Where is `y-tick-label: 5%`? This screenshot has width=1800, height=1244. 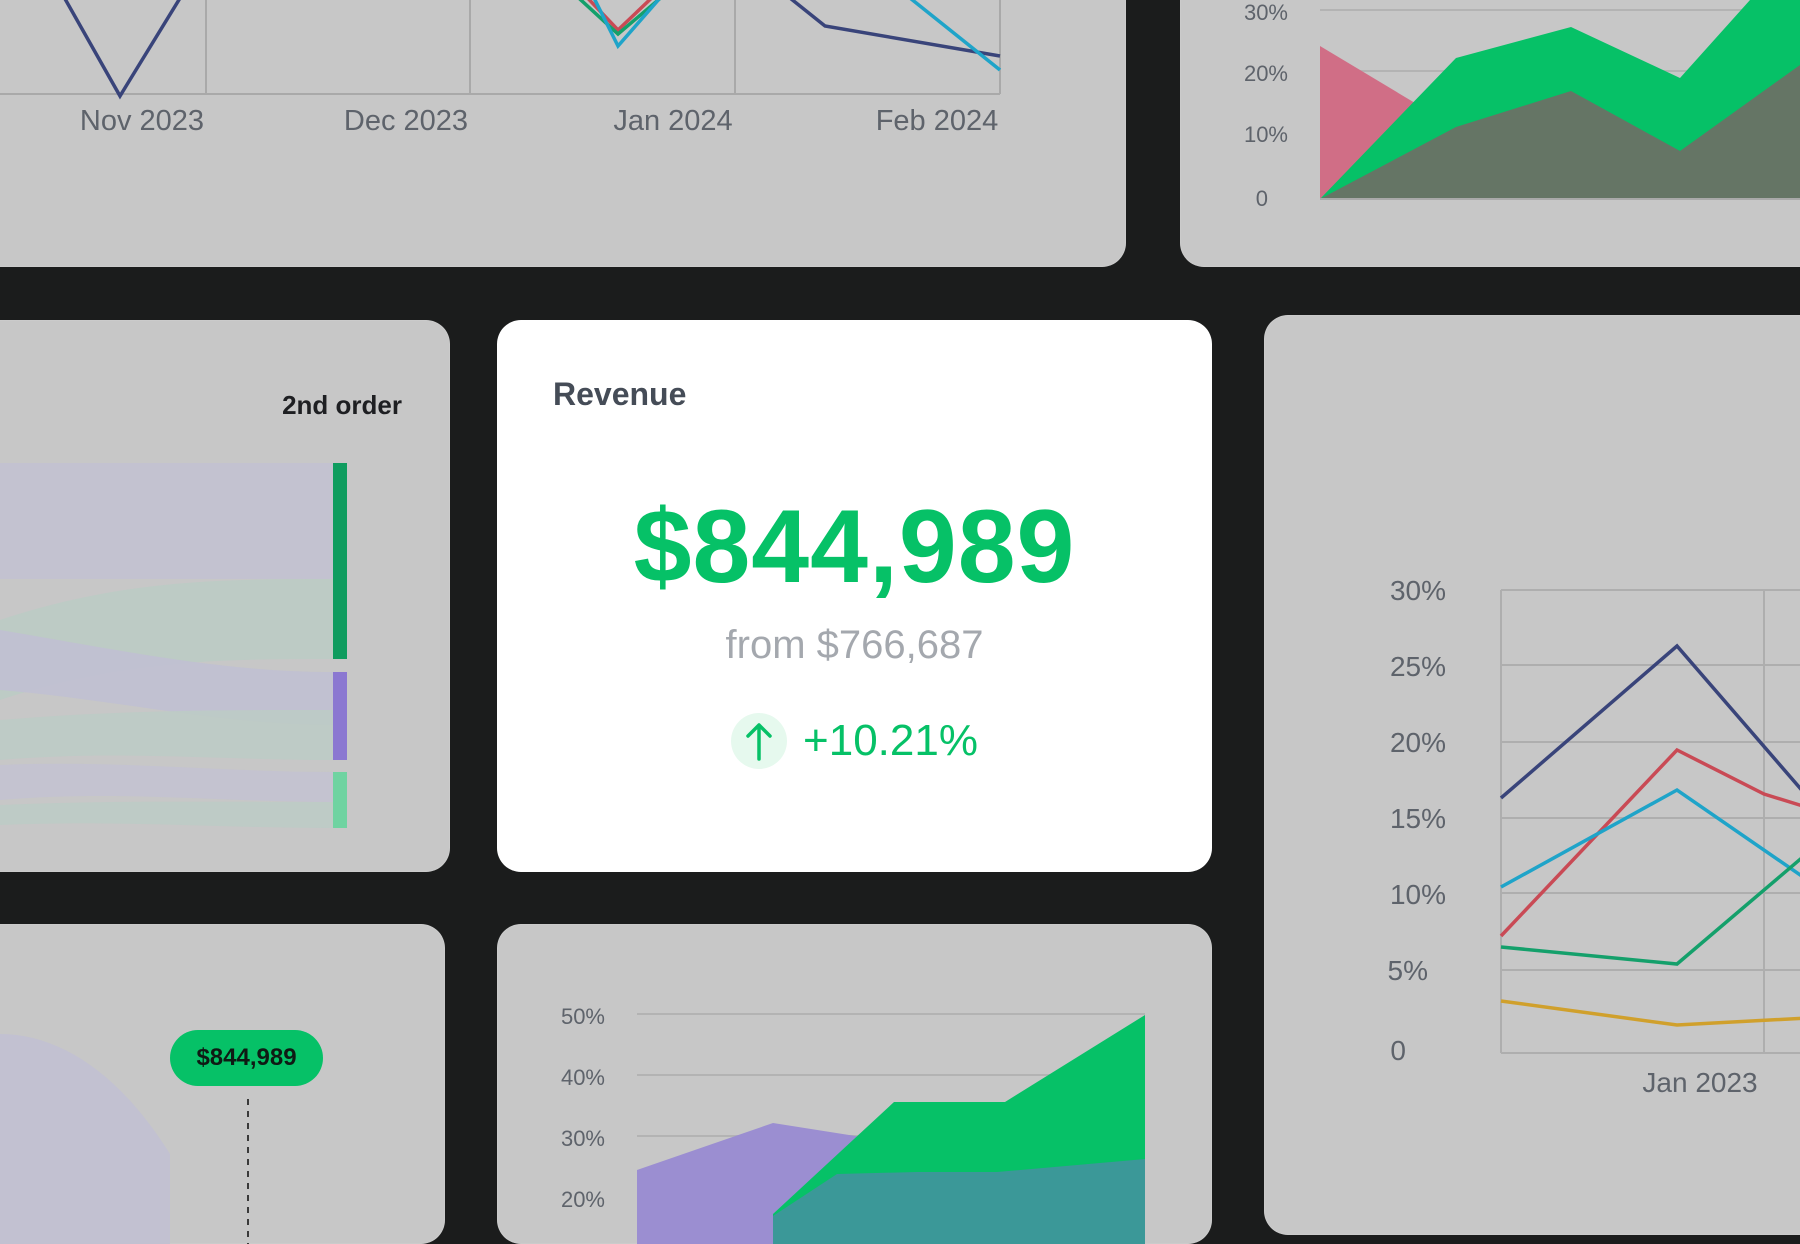
y-tick-label: 5% is located at coordinates (1408, 970).